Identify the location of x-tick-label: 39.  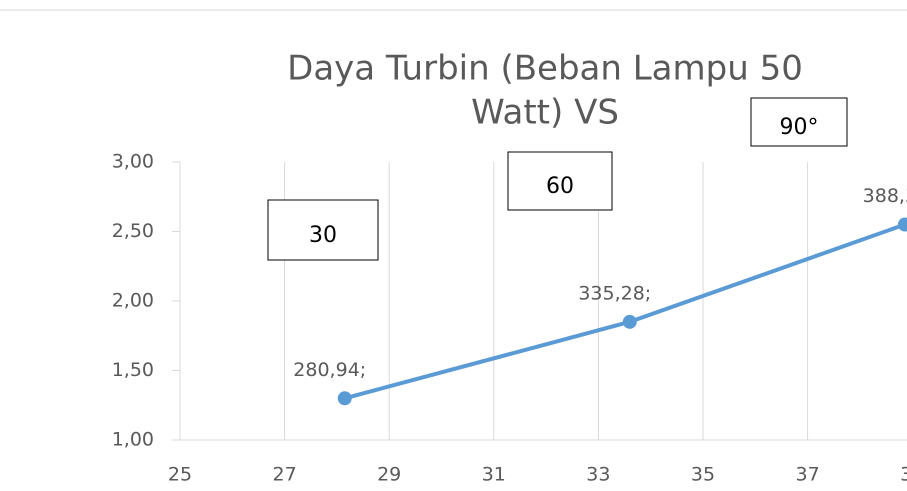
(903, 475).